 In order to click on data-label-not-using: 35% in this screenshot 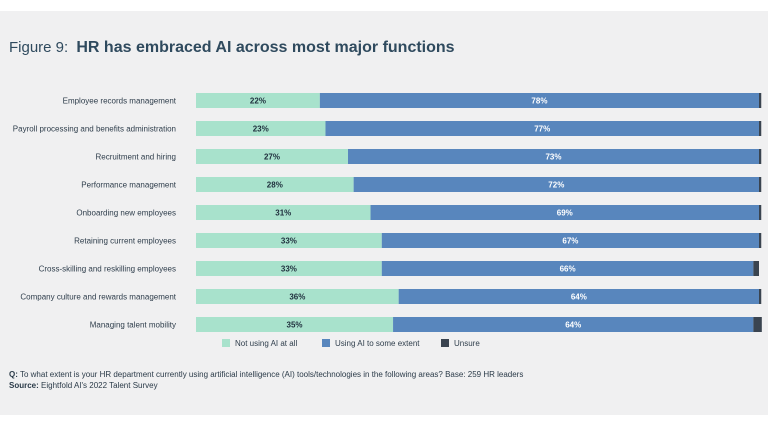, I will do `click(295, 325)`.